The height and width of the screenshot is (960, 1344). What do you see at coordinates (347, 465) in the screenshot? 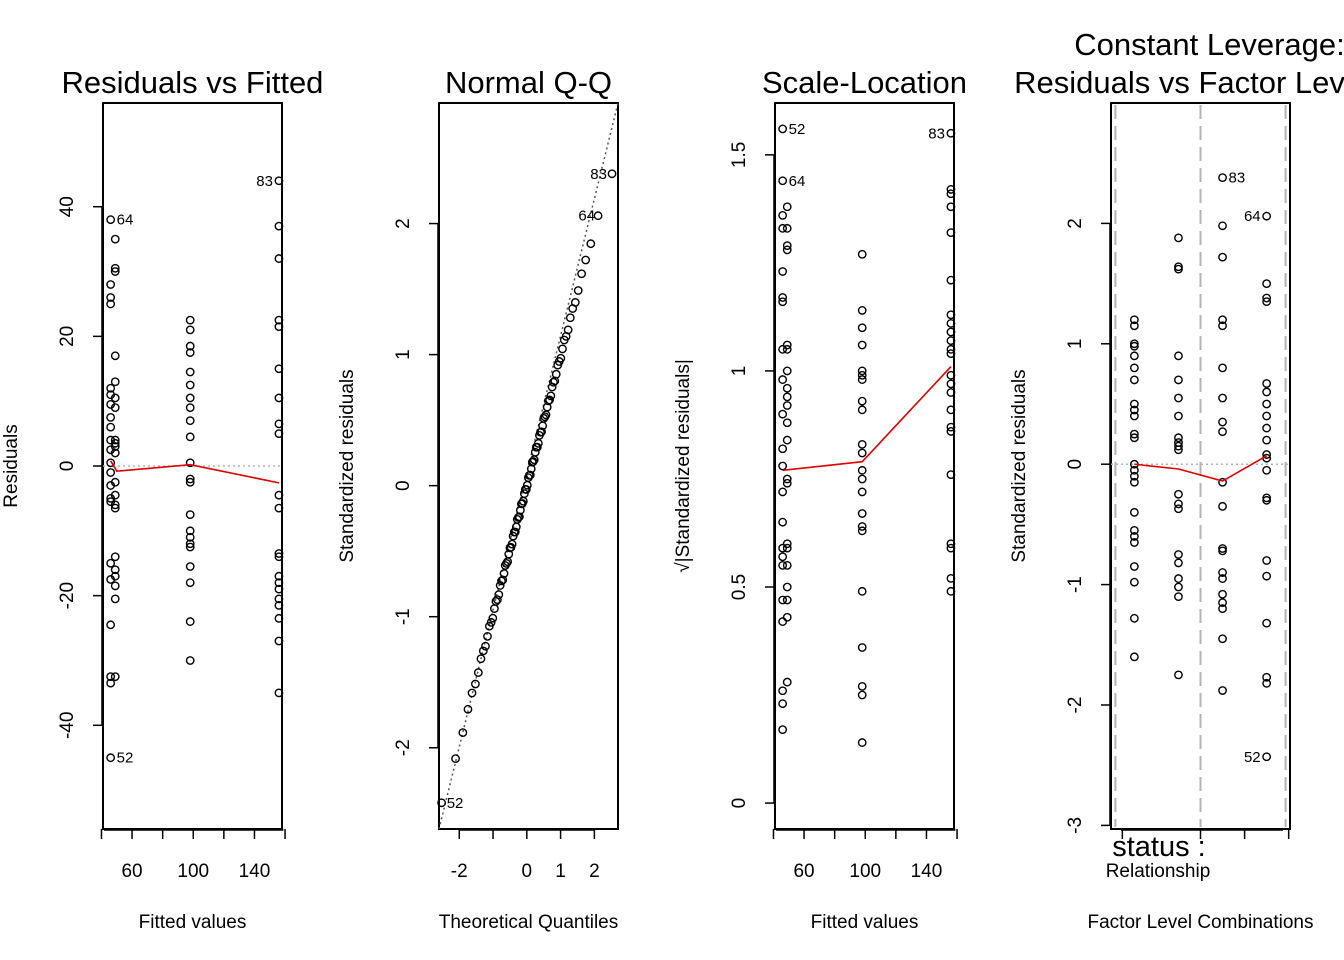
I see `y-axis-label: Standardized residuals` at bounding box center [347, 465].